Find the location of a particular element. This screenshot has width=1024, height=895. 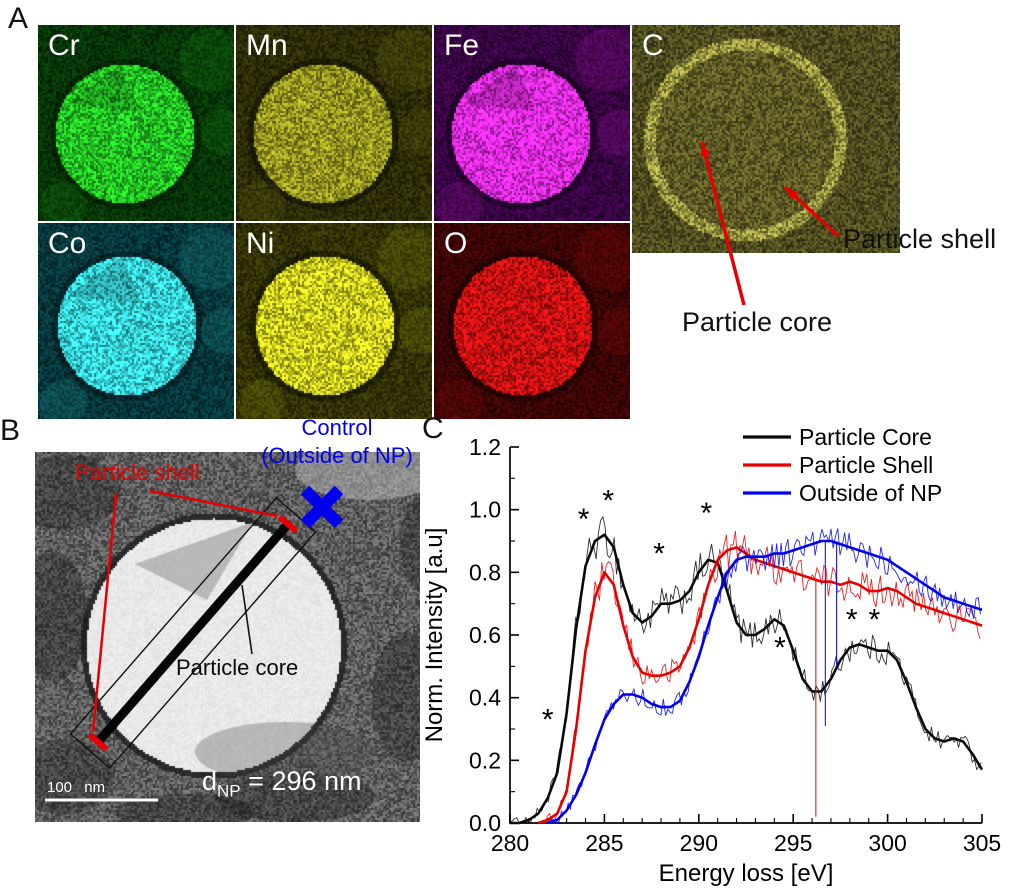

map-fe-label: Fe is located at coordinates (462, 45).